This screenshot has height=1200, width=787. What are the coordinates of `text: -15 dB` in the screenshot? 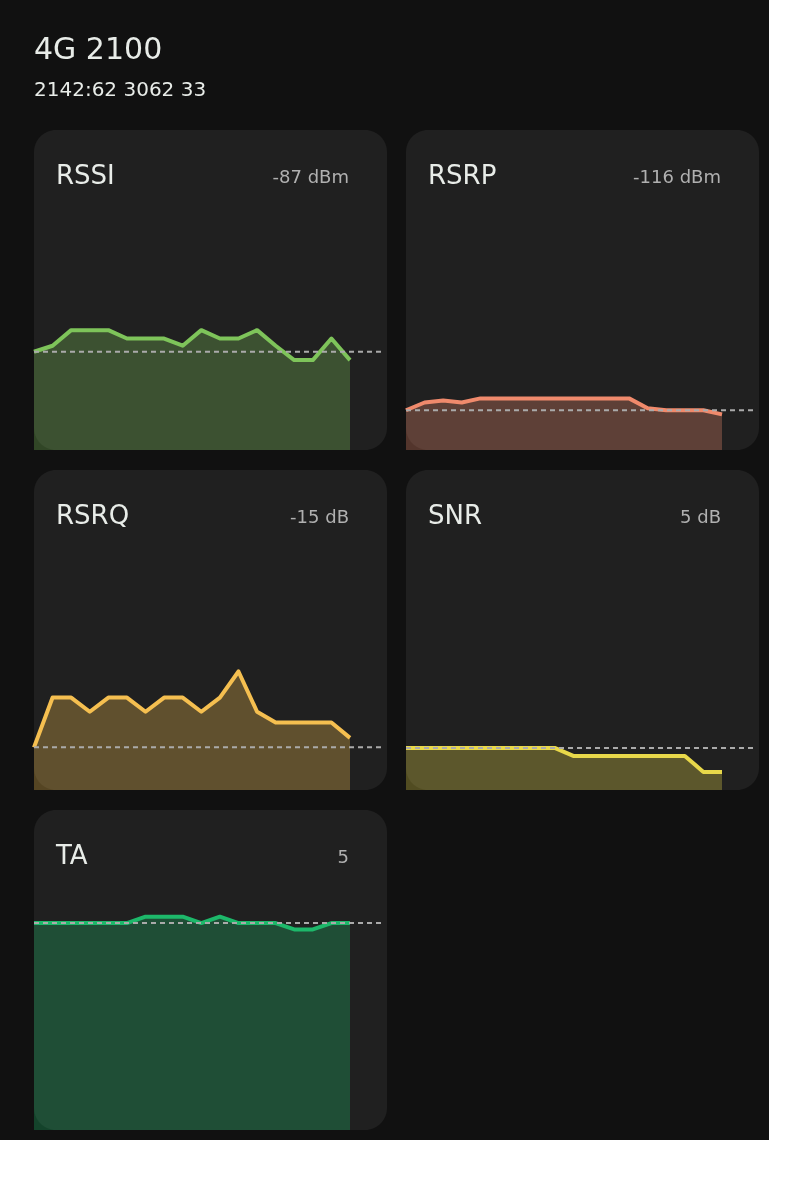 It's located at (319, 516).